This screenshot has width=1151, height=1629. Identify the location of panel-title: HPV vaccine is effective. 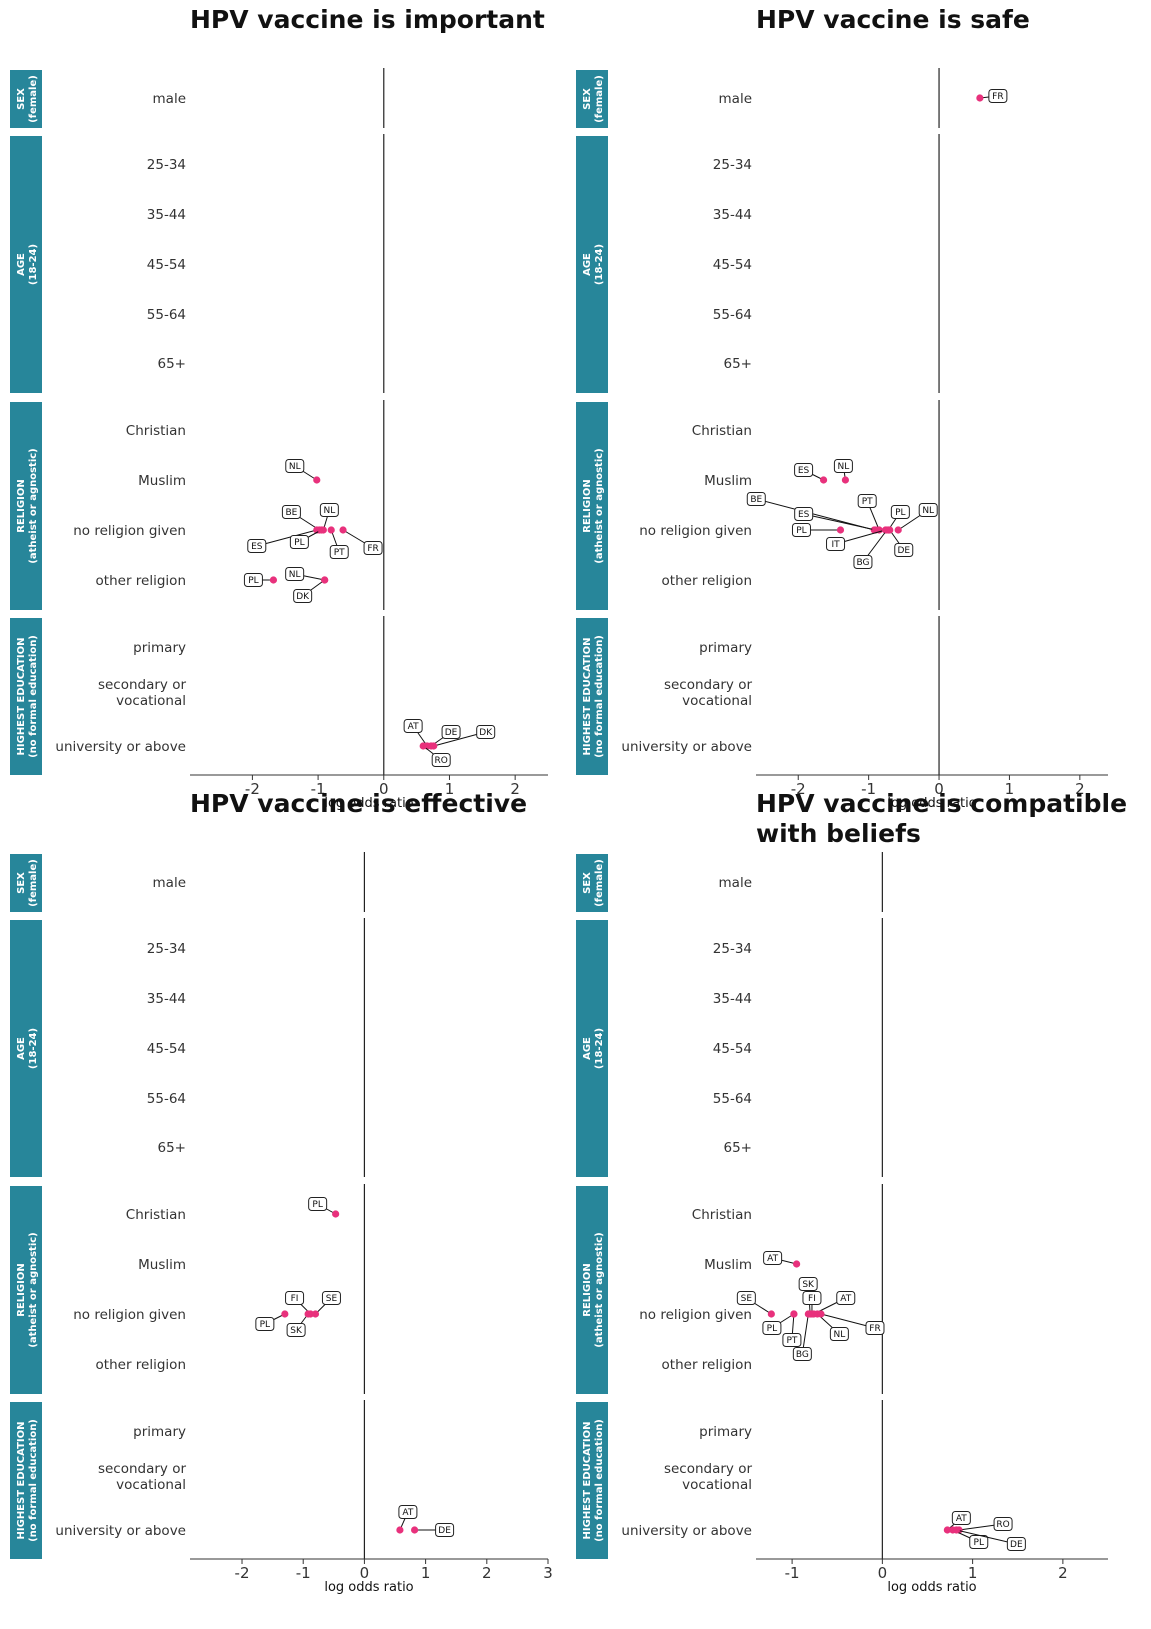
(358, 803).